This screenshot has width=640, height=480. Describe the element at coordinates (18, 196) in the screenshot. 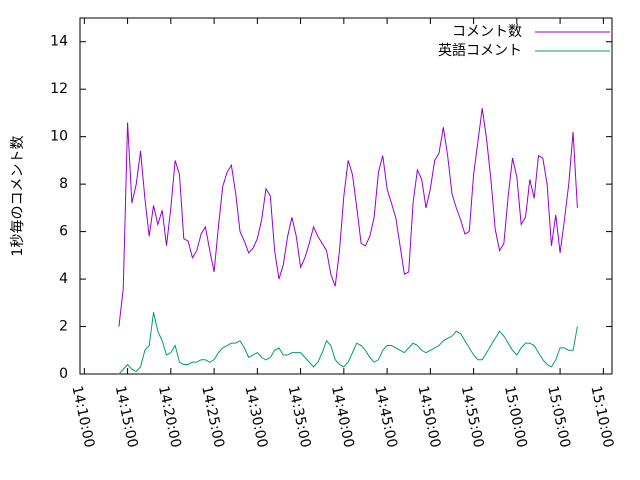

I see `y-axis-label: 1秒毎のコメント数` at that location.